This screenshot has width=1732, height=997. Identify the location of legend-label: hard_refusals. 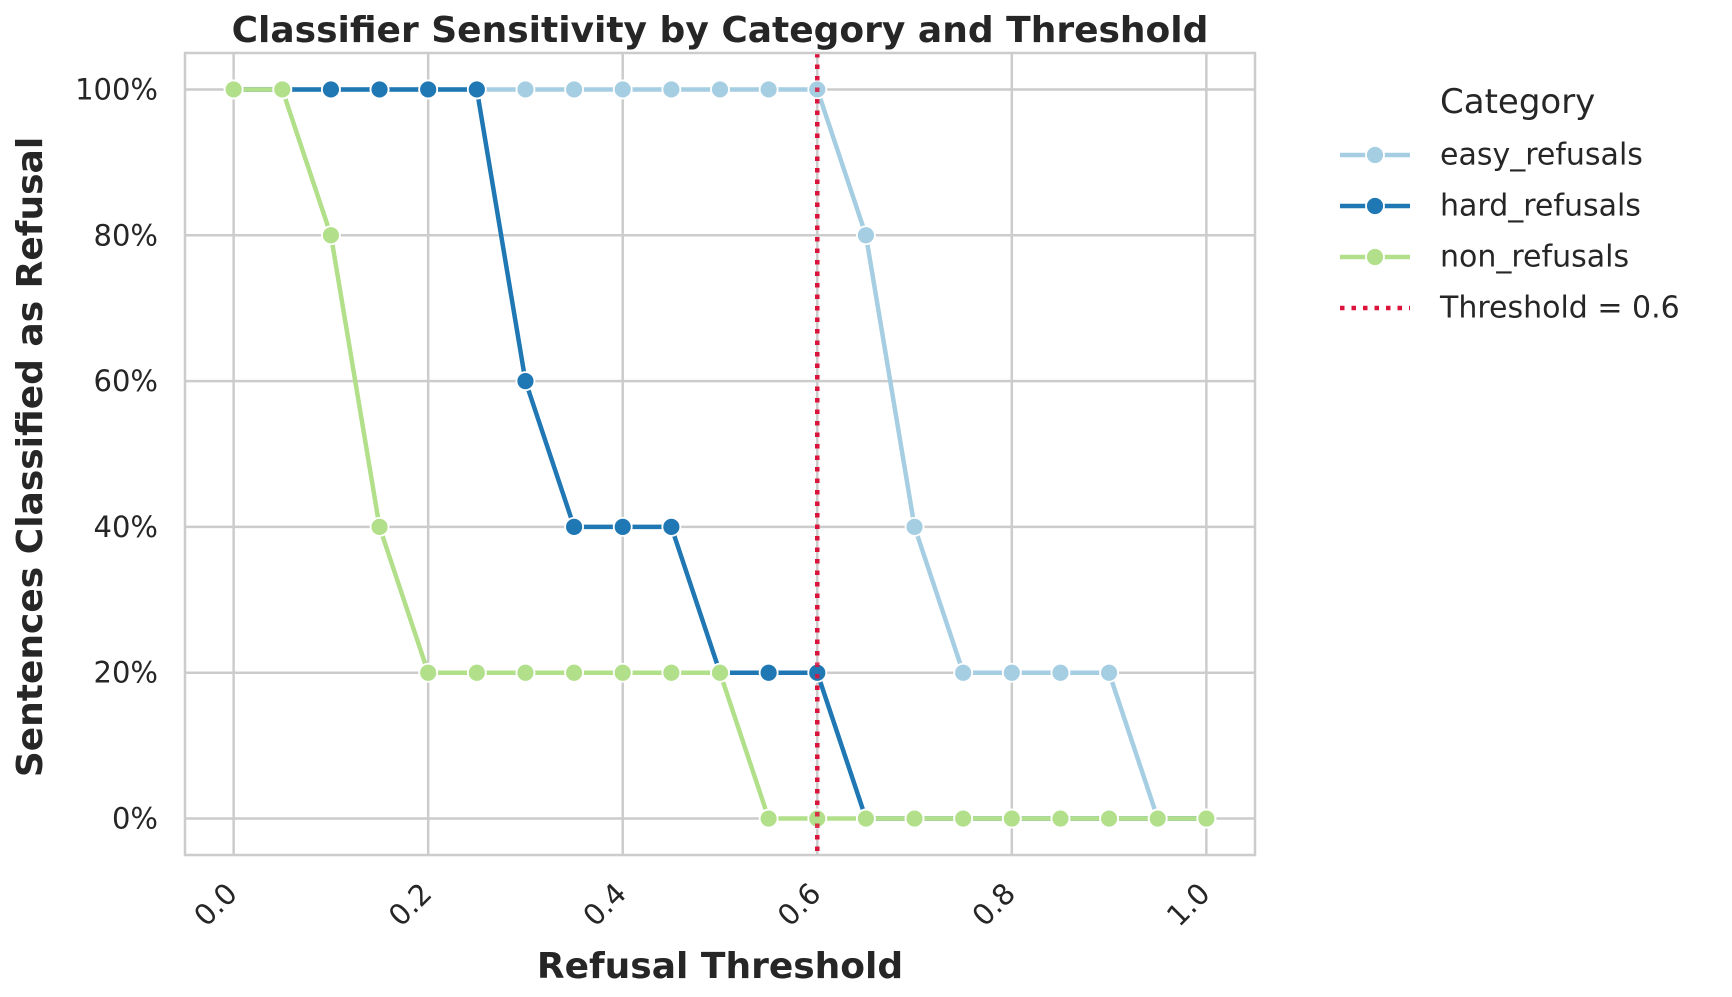
(1540, 206).